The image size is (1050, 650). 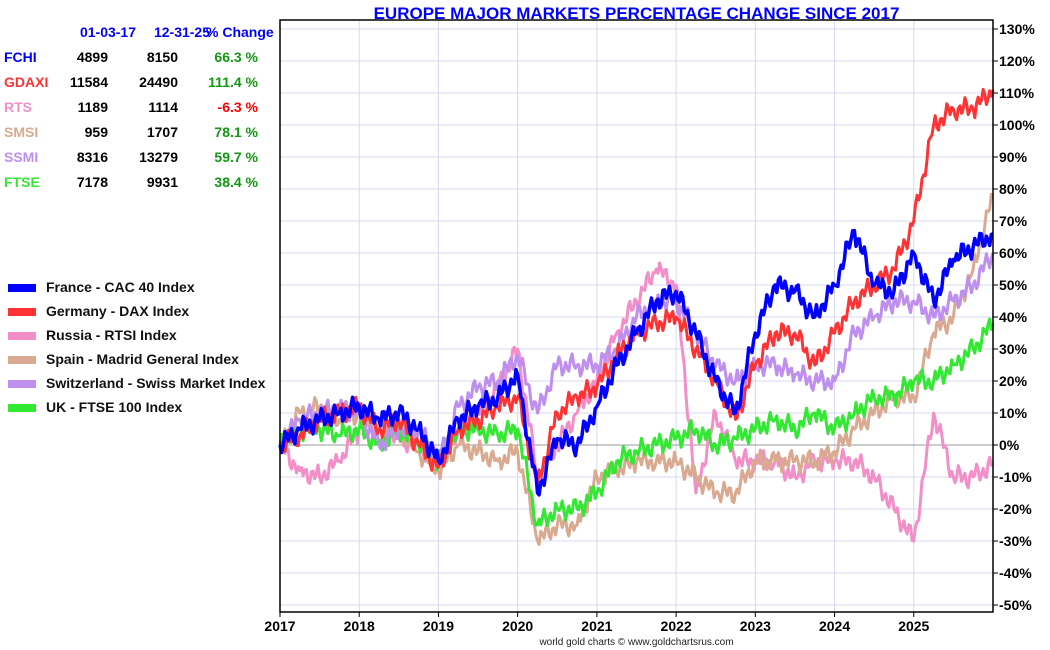 What do you see at coordinates (1013, 221) in the screenshot?
I see `y-tick-label: 70%` at bounding box center [1013, 221].